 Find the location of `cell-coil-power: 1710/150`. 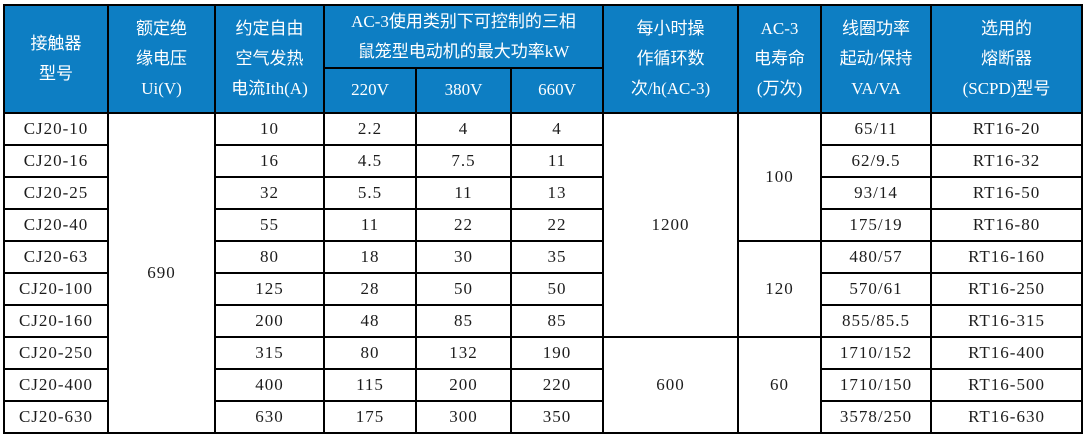

cell-coil-power: 1710/150 is located at coordinates (876, 385).